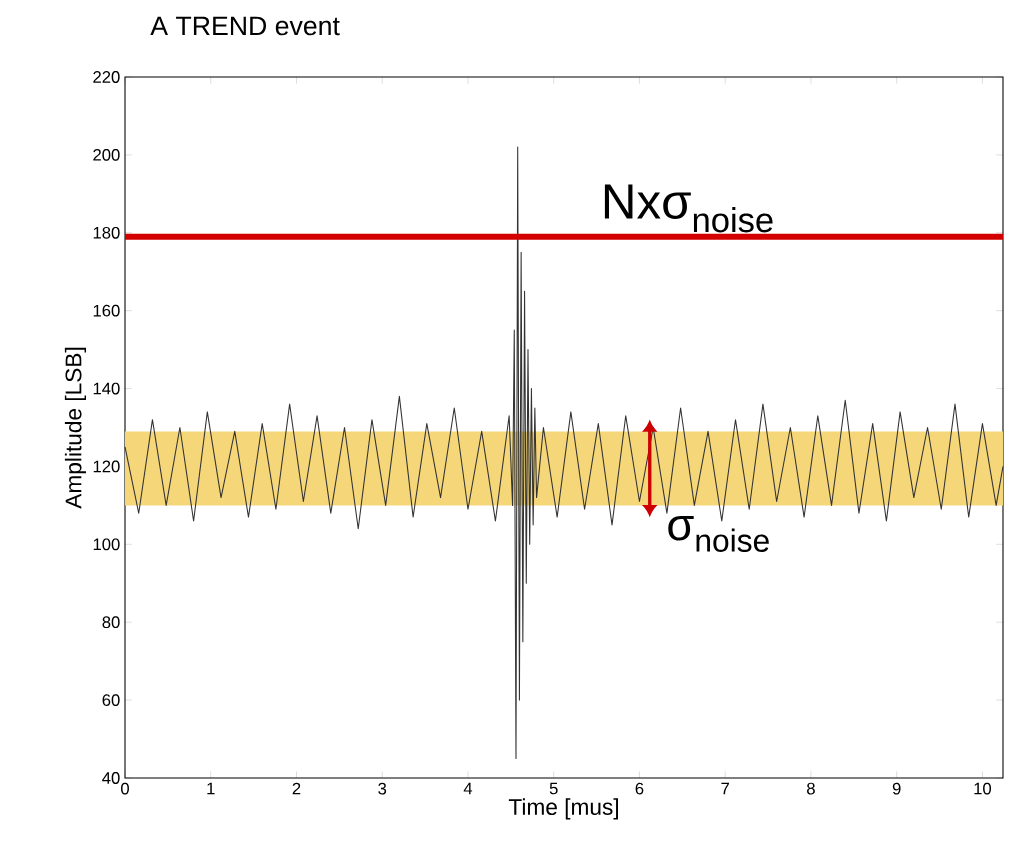 This screenshot has height=852, width=1025. I want to click on x-tick-label: 9, so click(896, 788).